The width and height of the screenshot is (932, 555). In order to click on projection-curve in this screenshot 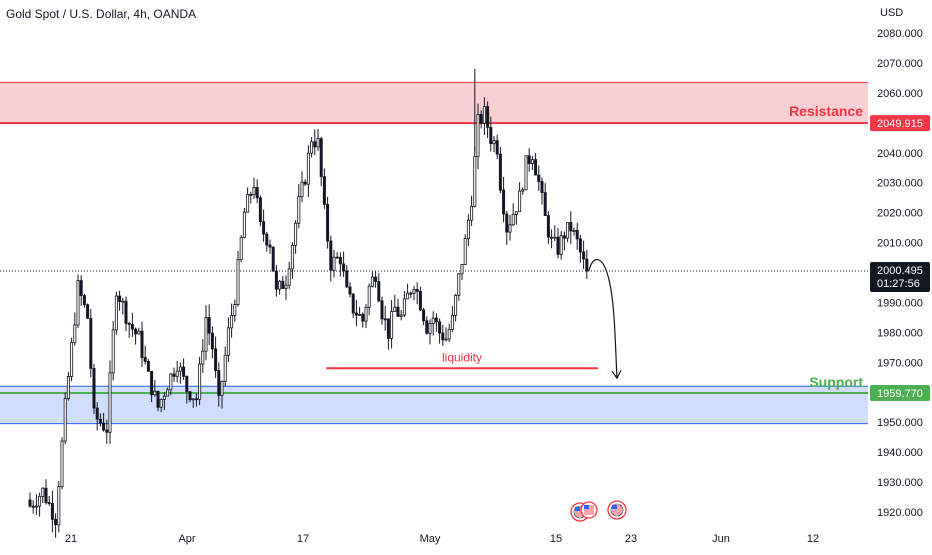, I will do `click(603, 319)`.